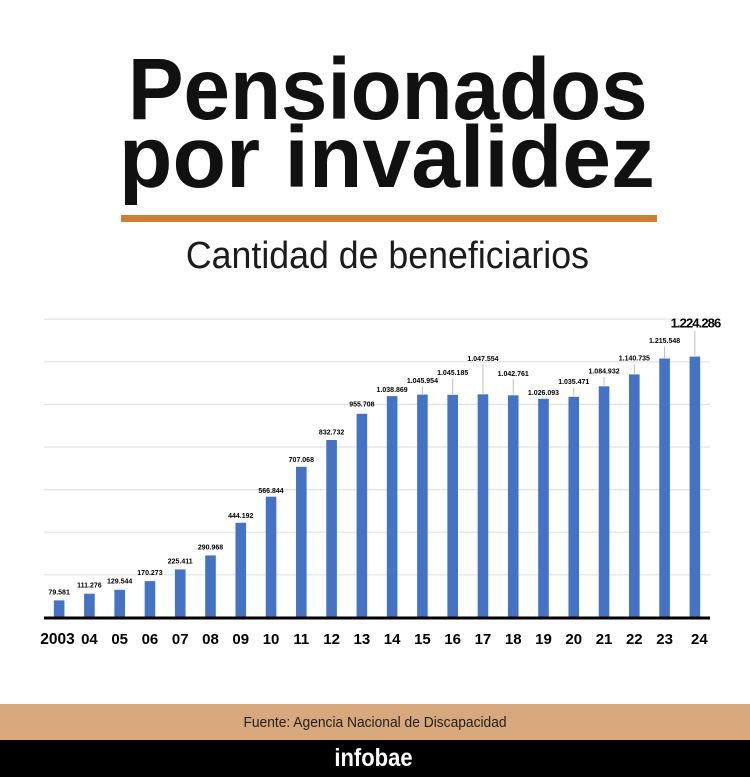 The height and width of the screenshot is (777, 750). I want to click on svg-text: 23, so click(664, 639).